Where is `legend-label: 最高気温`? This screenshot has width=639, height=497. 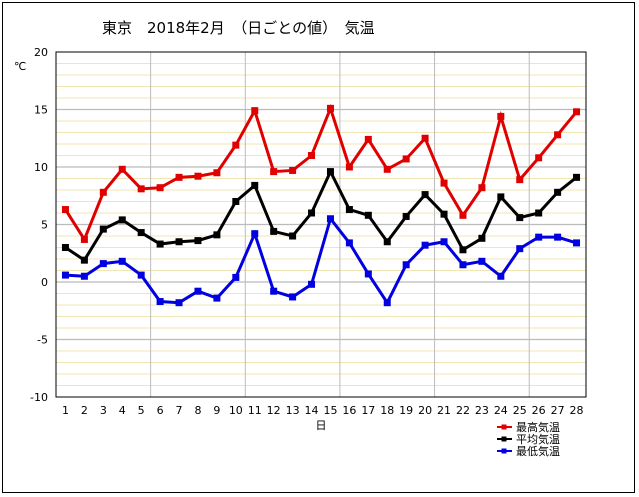
legend-label: 最高気温 is located at coordinates (538, 427).